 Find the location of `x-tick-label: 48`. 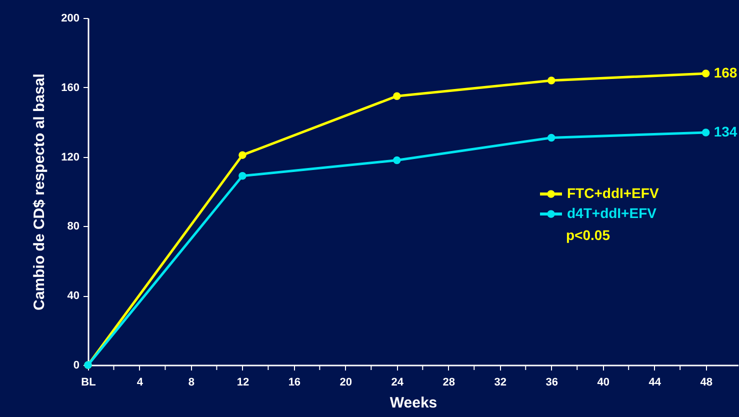

x-tick-label: 48 is located at coordinates (706, 382).